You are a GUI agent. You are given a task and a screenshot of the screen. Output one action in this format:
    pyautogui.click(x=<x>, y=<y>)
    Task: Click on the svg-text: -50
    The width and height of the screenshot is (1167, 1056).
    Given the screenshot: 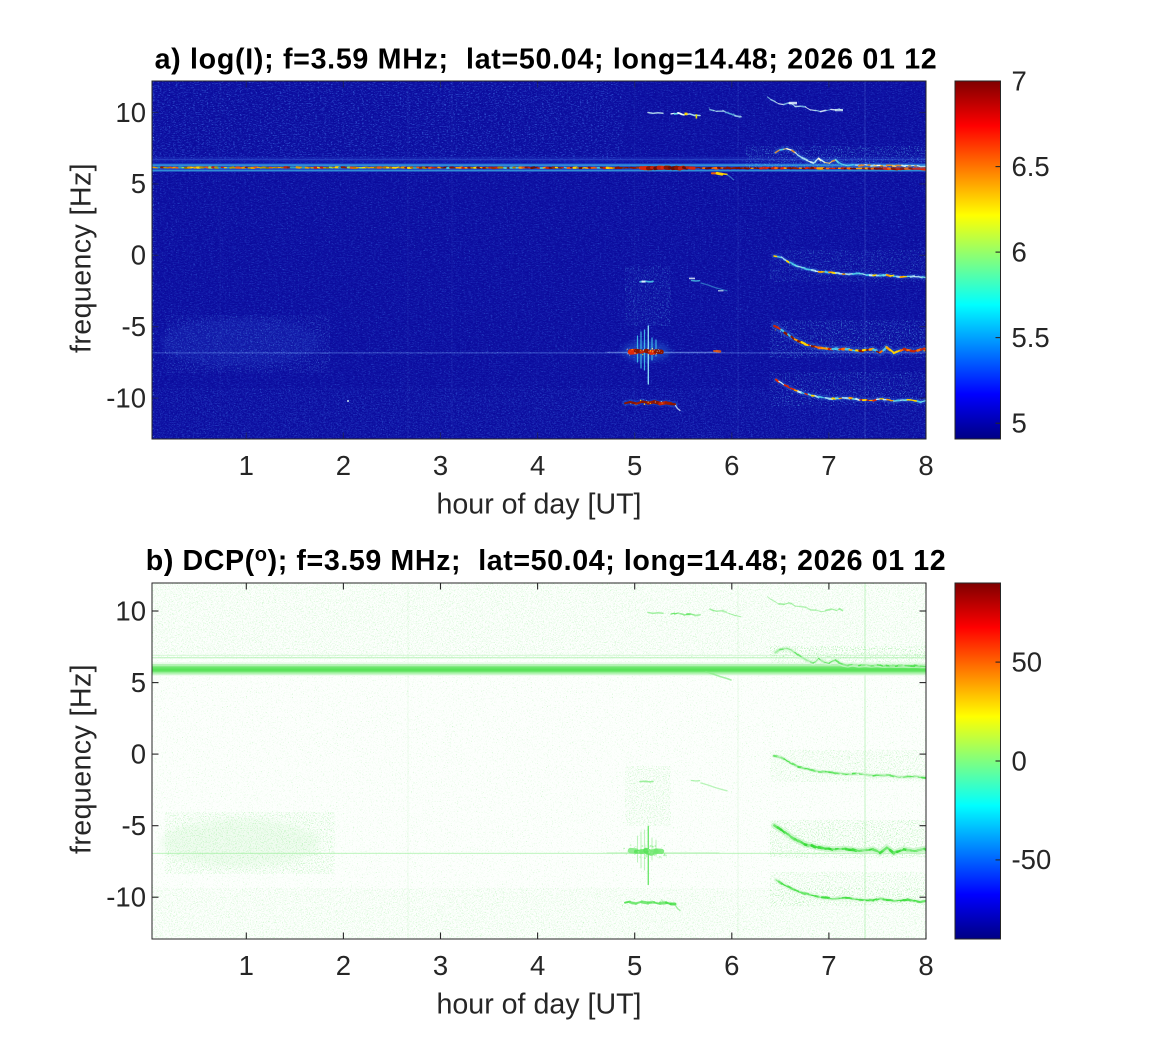 What is the action you would take?
    pyautogui.click(x=1032, y=859)
    